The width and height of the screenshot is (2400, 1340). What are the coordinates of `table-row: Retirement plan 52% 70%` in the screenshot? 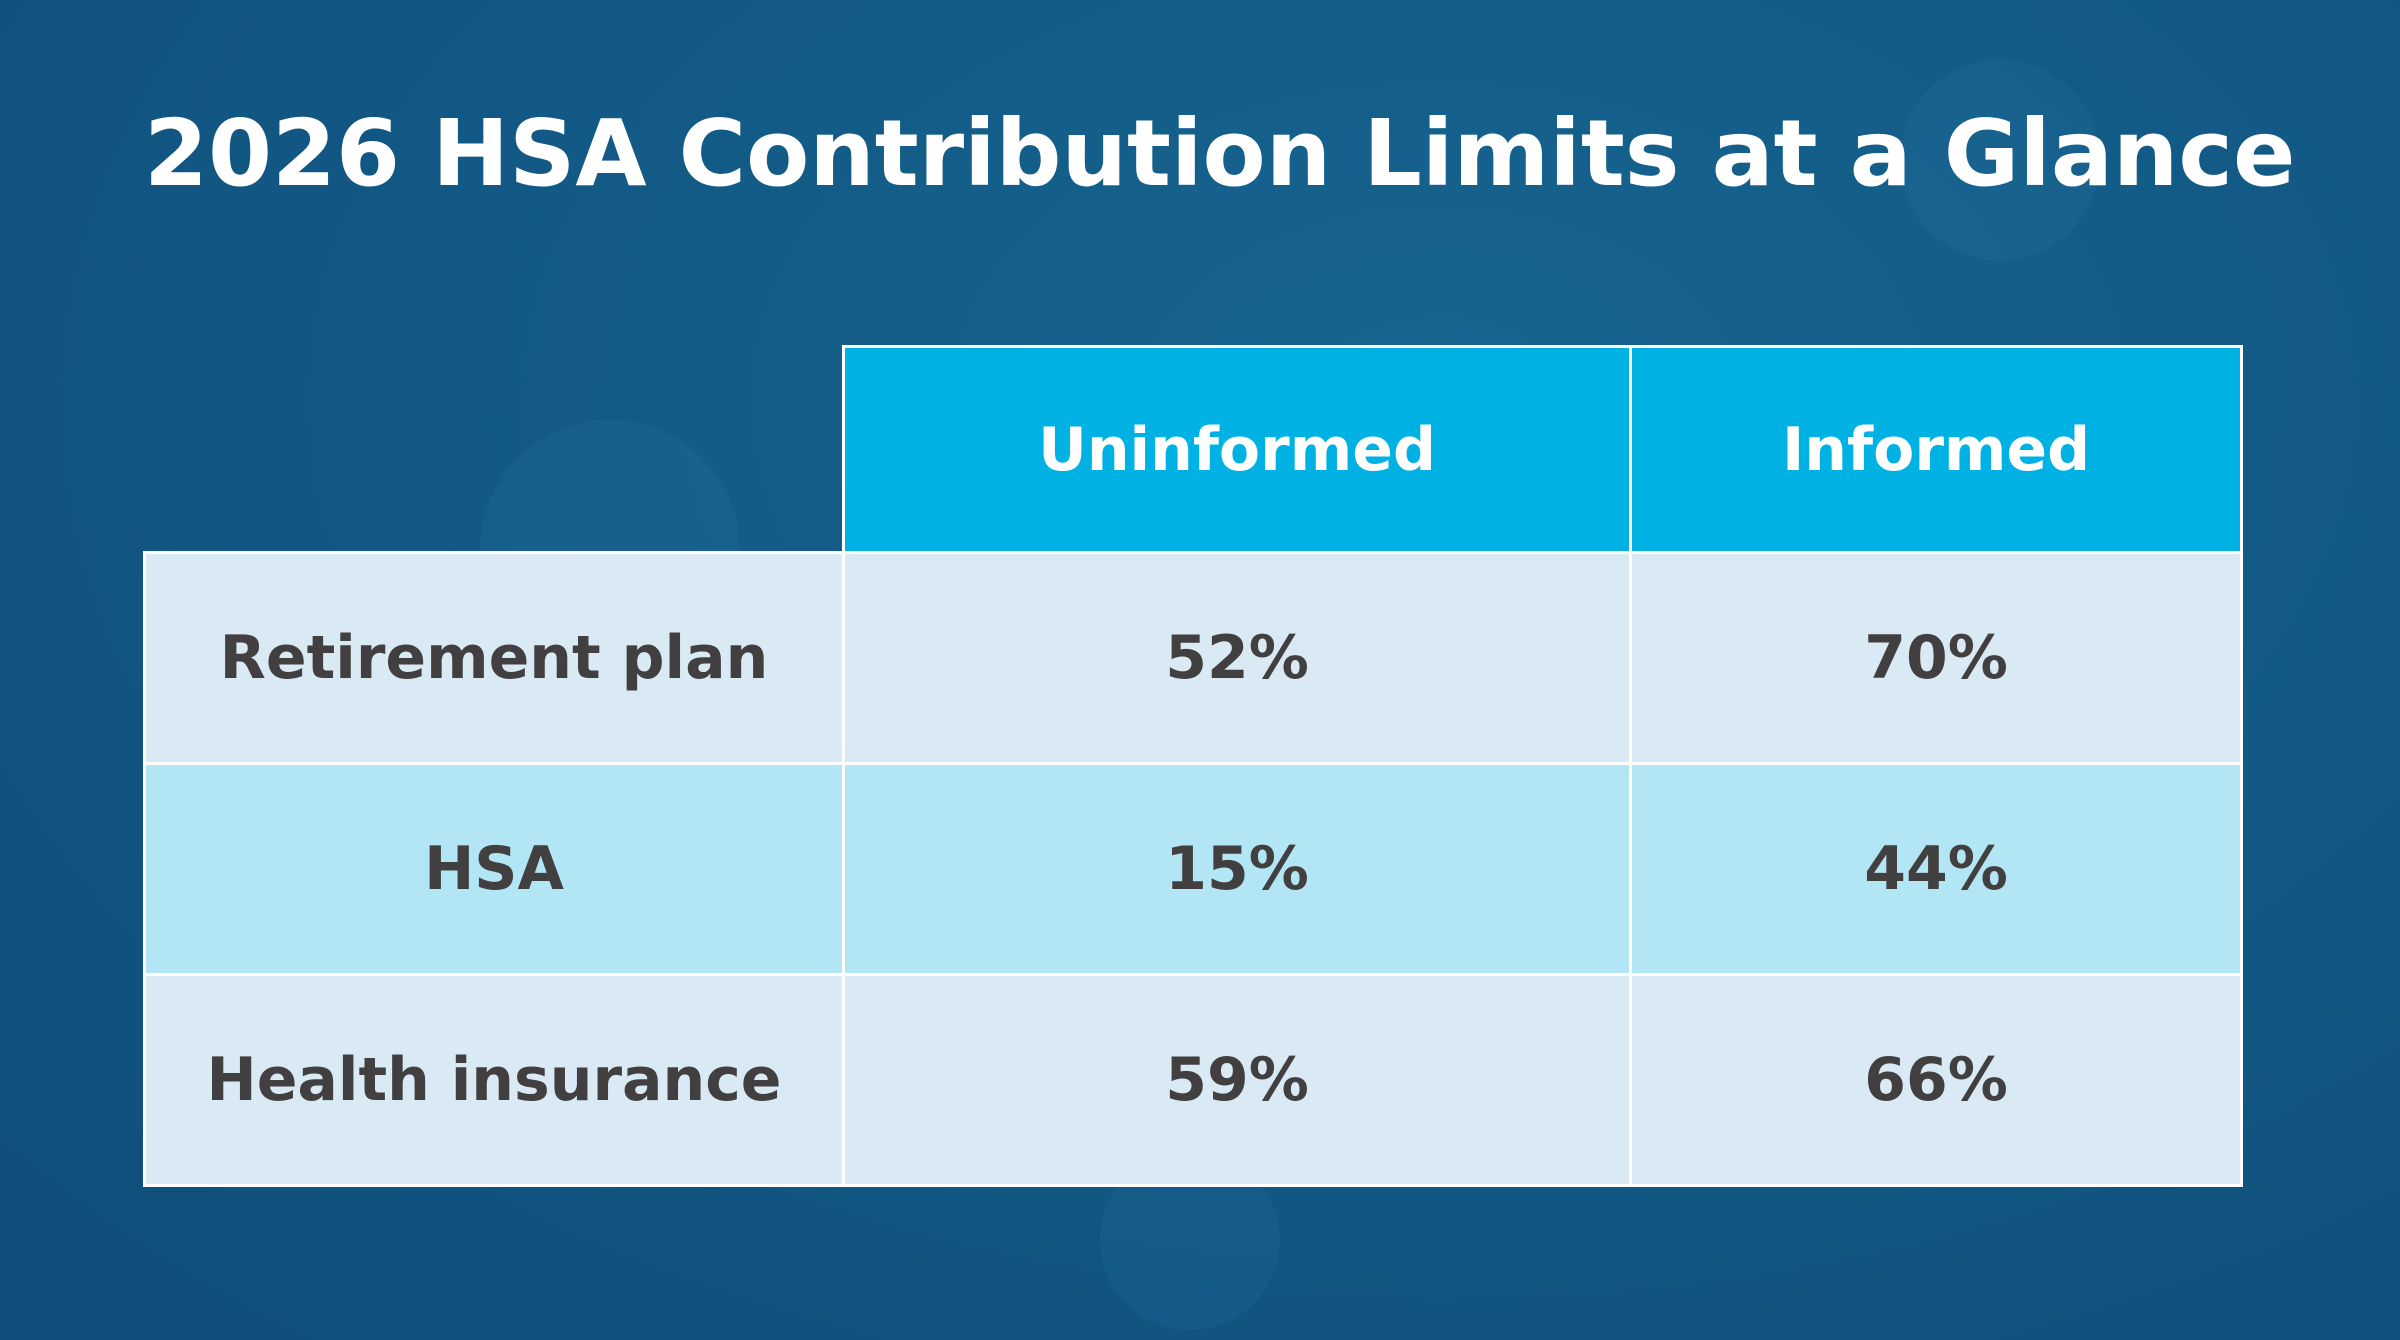 It's located at (1193, 658).